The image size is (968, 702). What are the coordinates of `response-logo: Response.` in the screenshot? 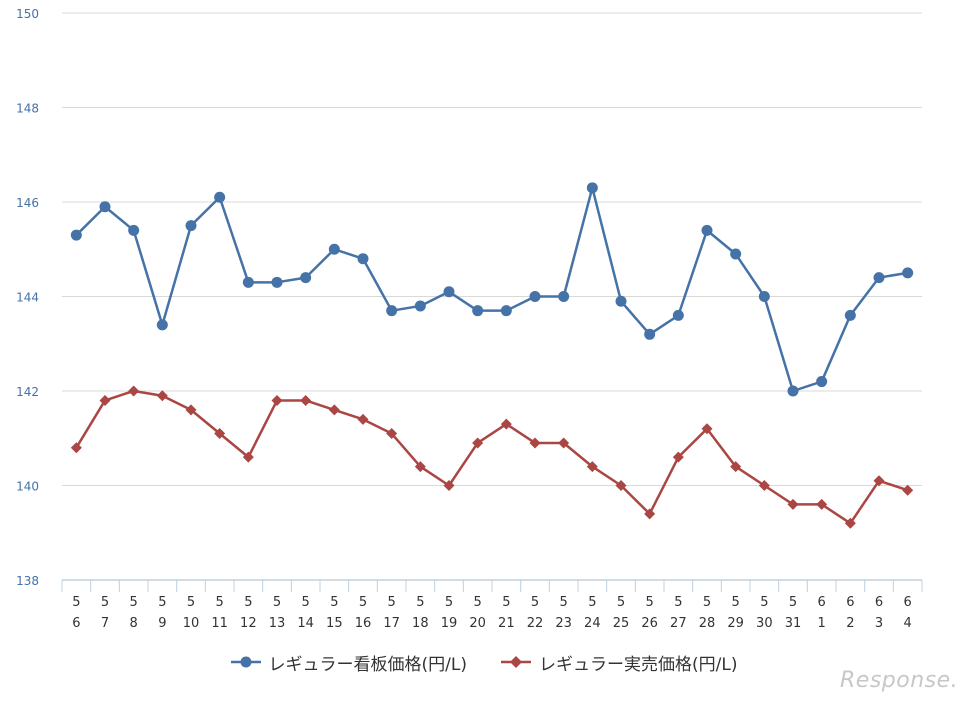 It's located at (899, 680).